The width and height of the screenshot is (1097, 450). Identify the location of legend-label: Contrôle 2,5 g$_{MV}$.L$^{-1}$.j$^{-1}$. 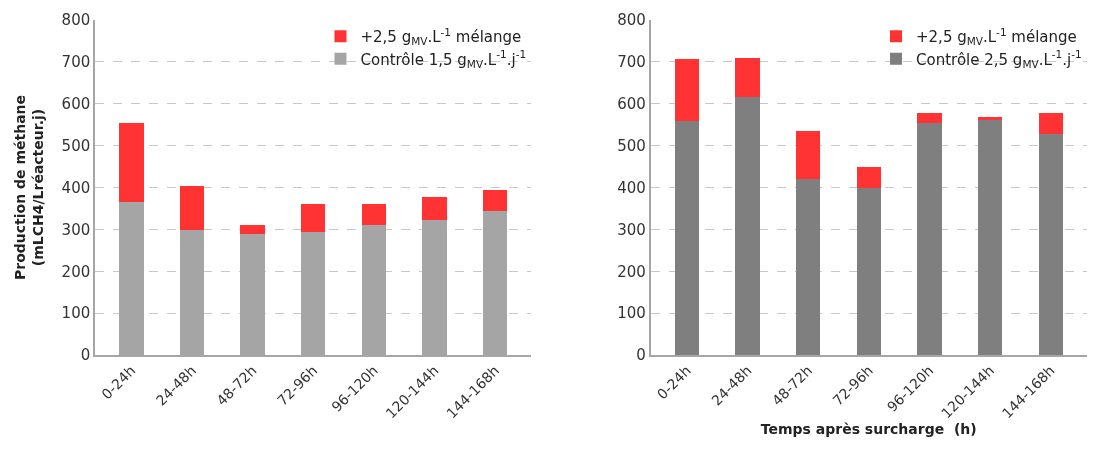
(999, 59).